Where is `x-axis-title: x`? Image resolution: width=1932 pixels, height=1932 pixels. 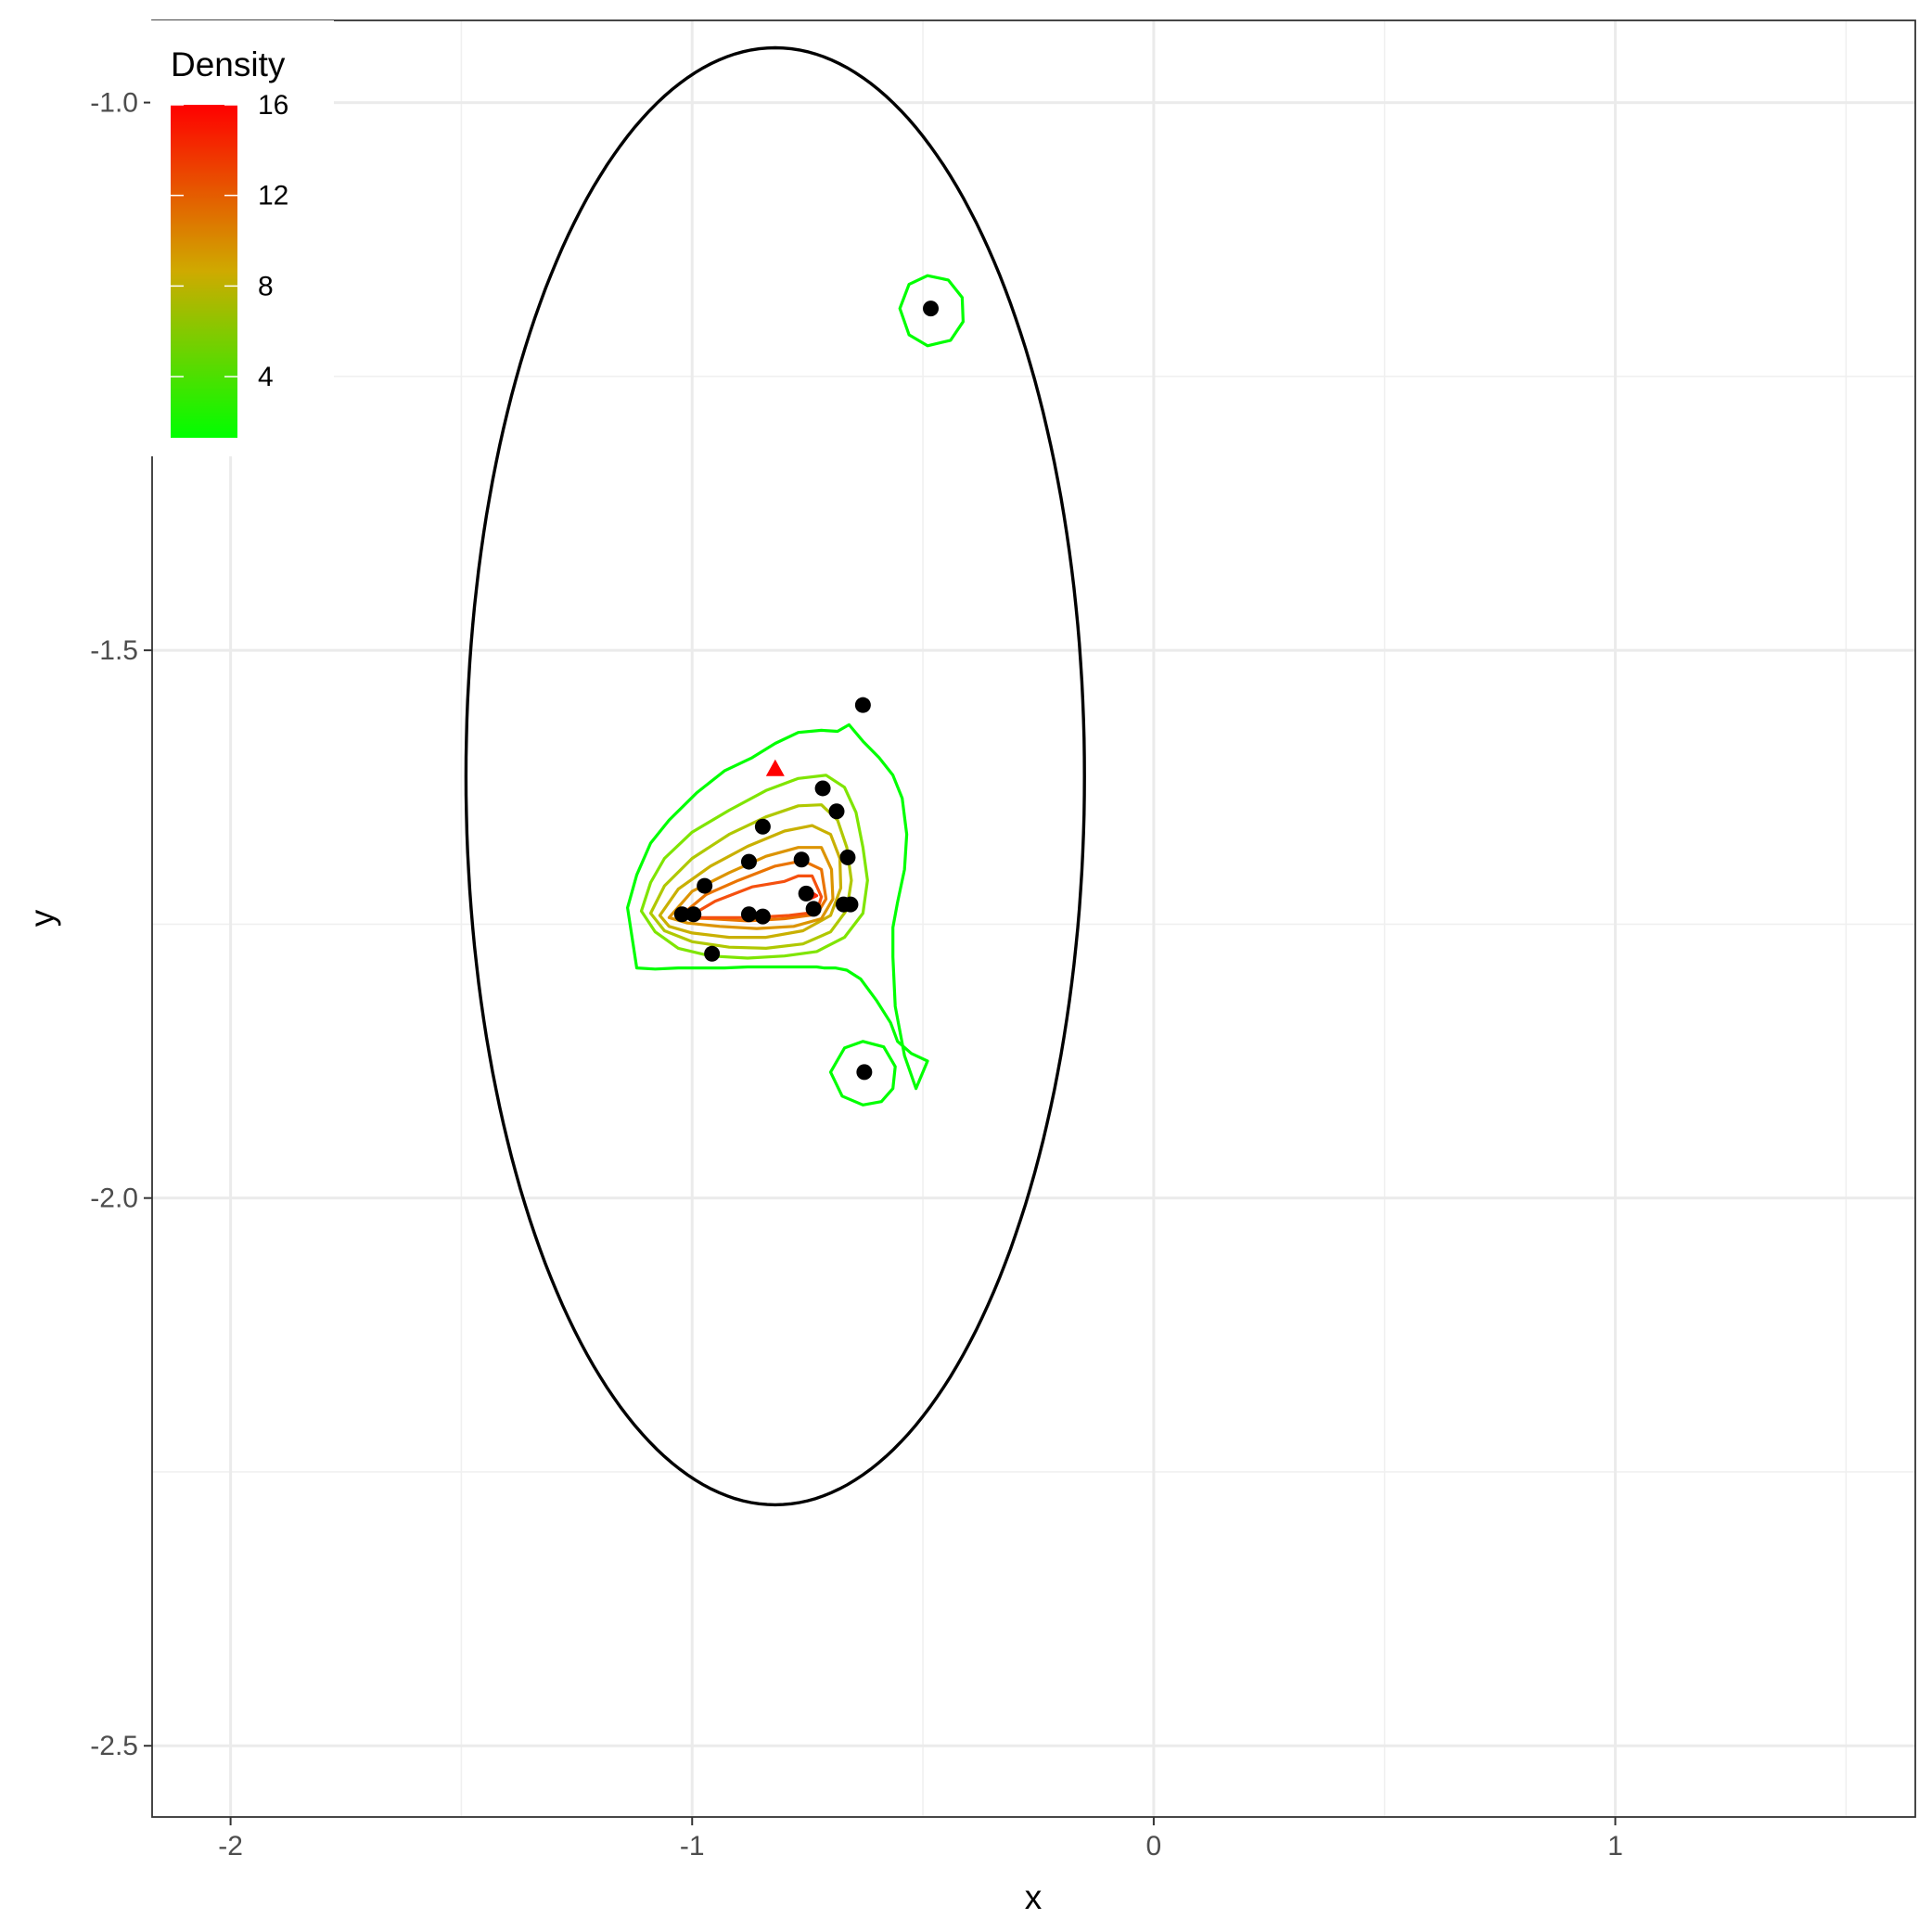 x-axis-title: x is located at coordinates (1034, 1897).